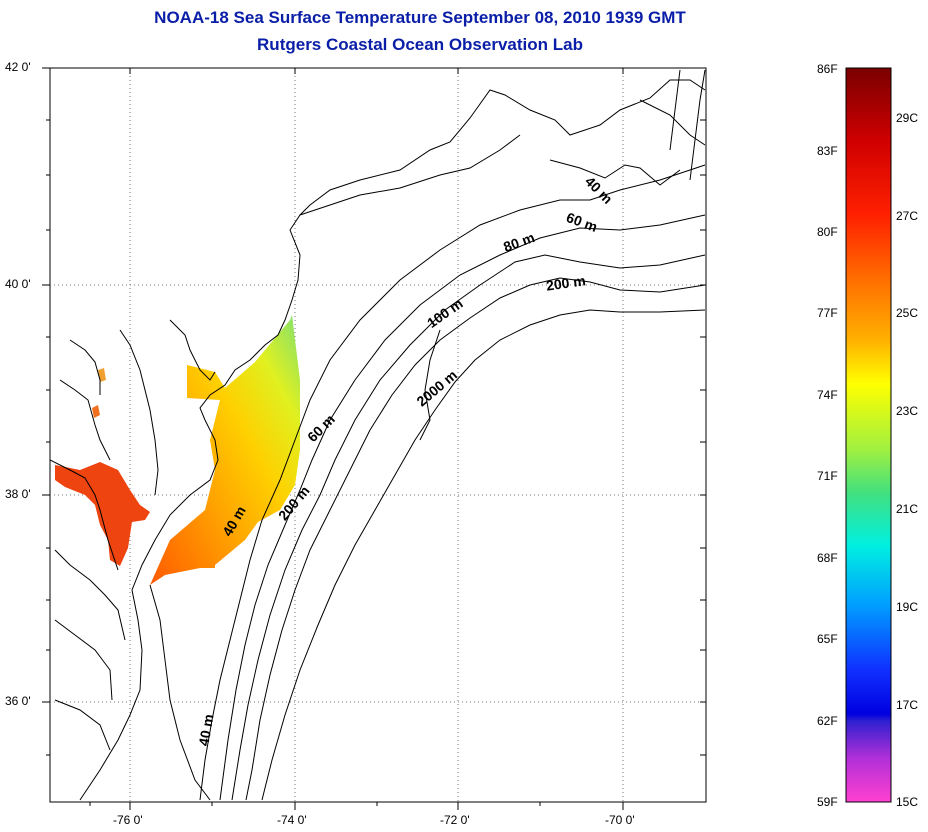 The height and width of the screenshot is (832, 928). I want to click on sst-swath, so click(225, 450).